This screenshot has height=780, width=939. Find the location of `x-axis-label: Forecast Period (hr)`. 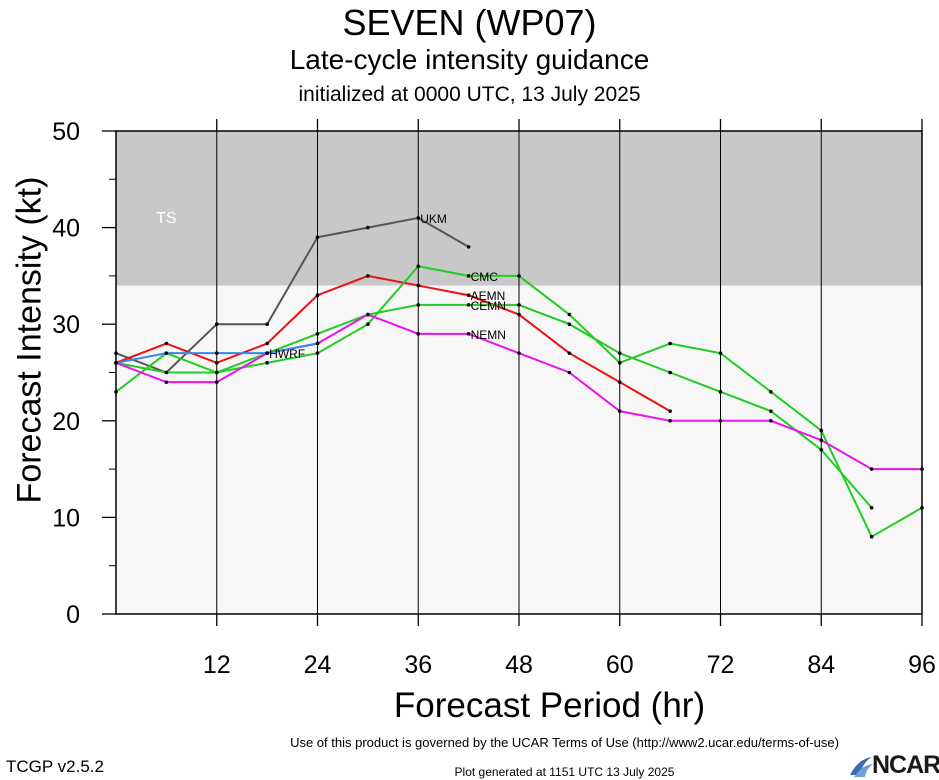

x-axis-label: Forecast Period (hr) is located at coordinates (549, 705).